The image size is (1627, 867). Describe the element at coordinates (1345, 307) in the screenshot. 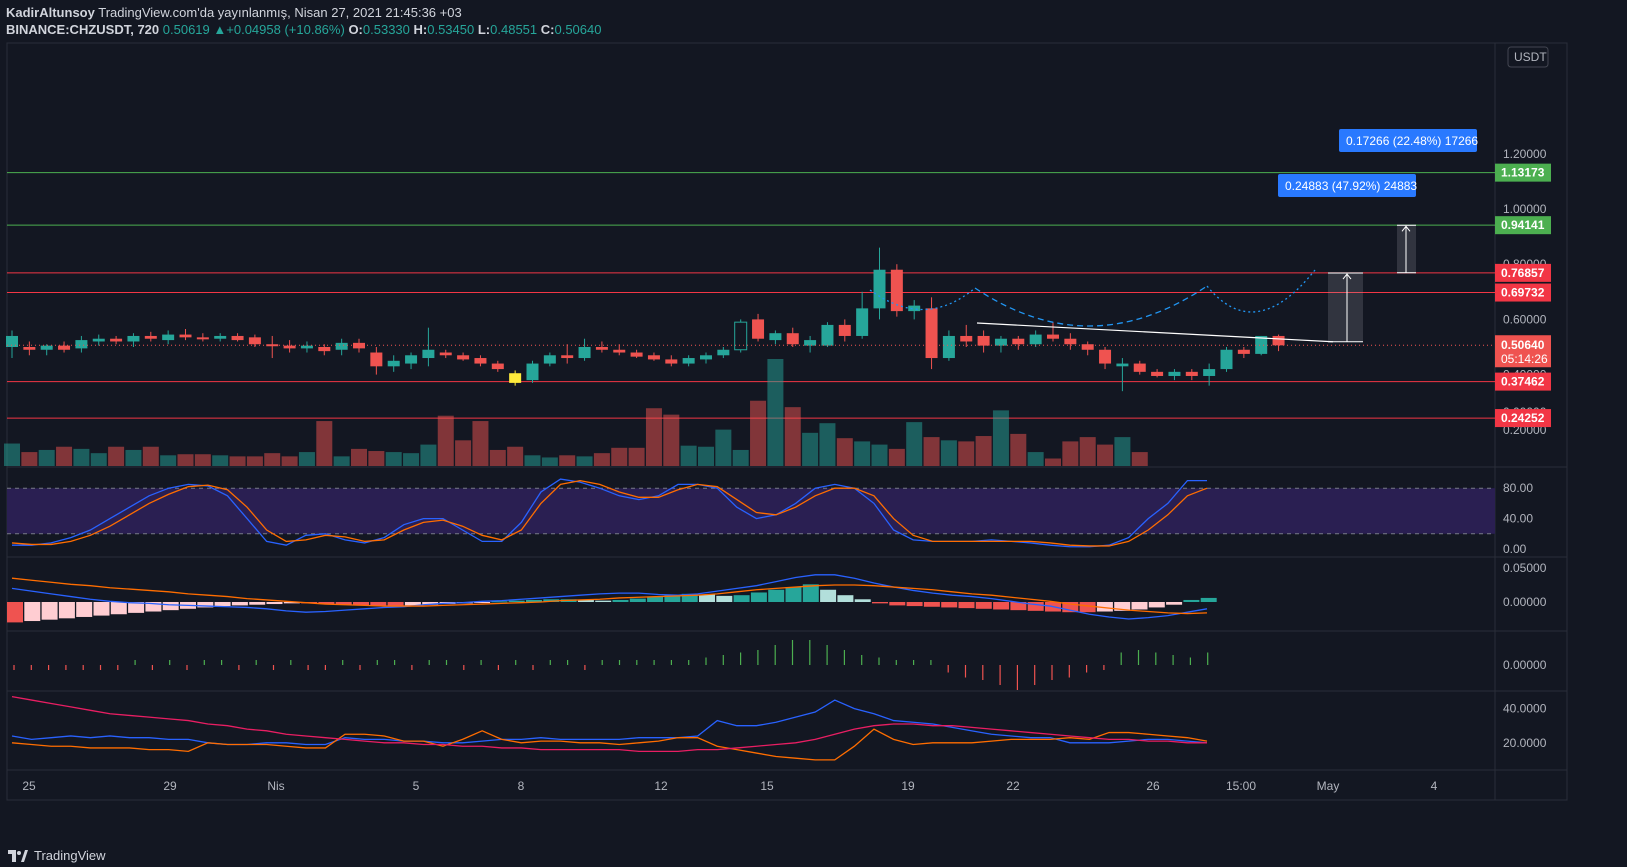

I see `measure-range-box` at that location.